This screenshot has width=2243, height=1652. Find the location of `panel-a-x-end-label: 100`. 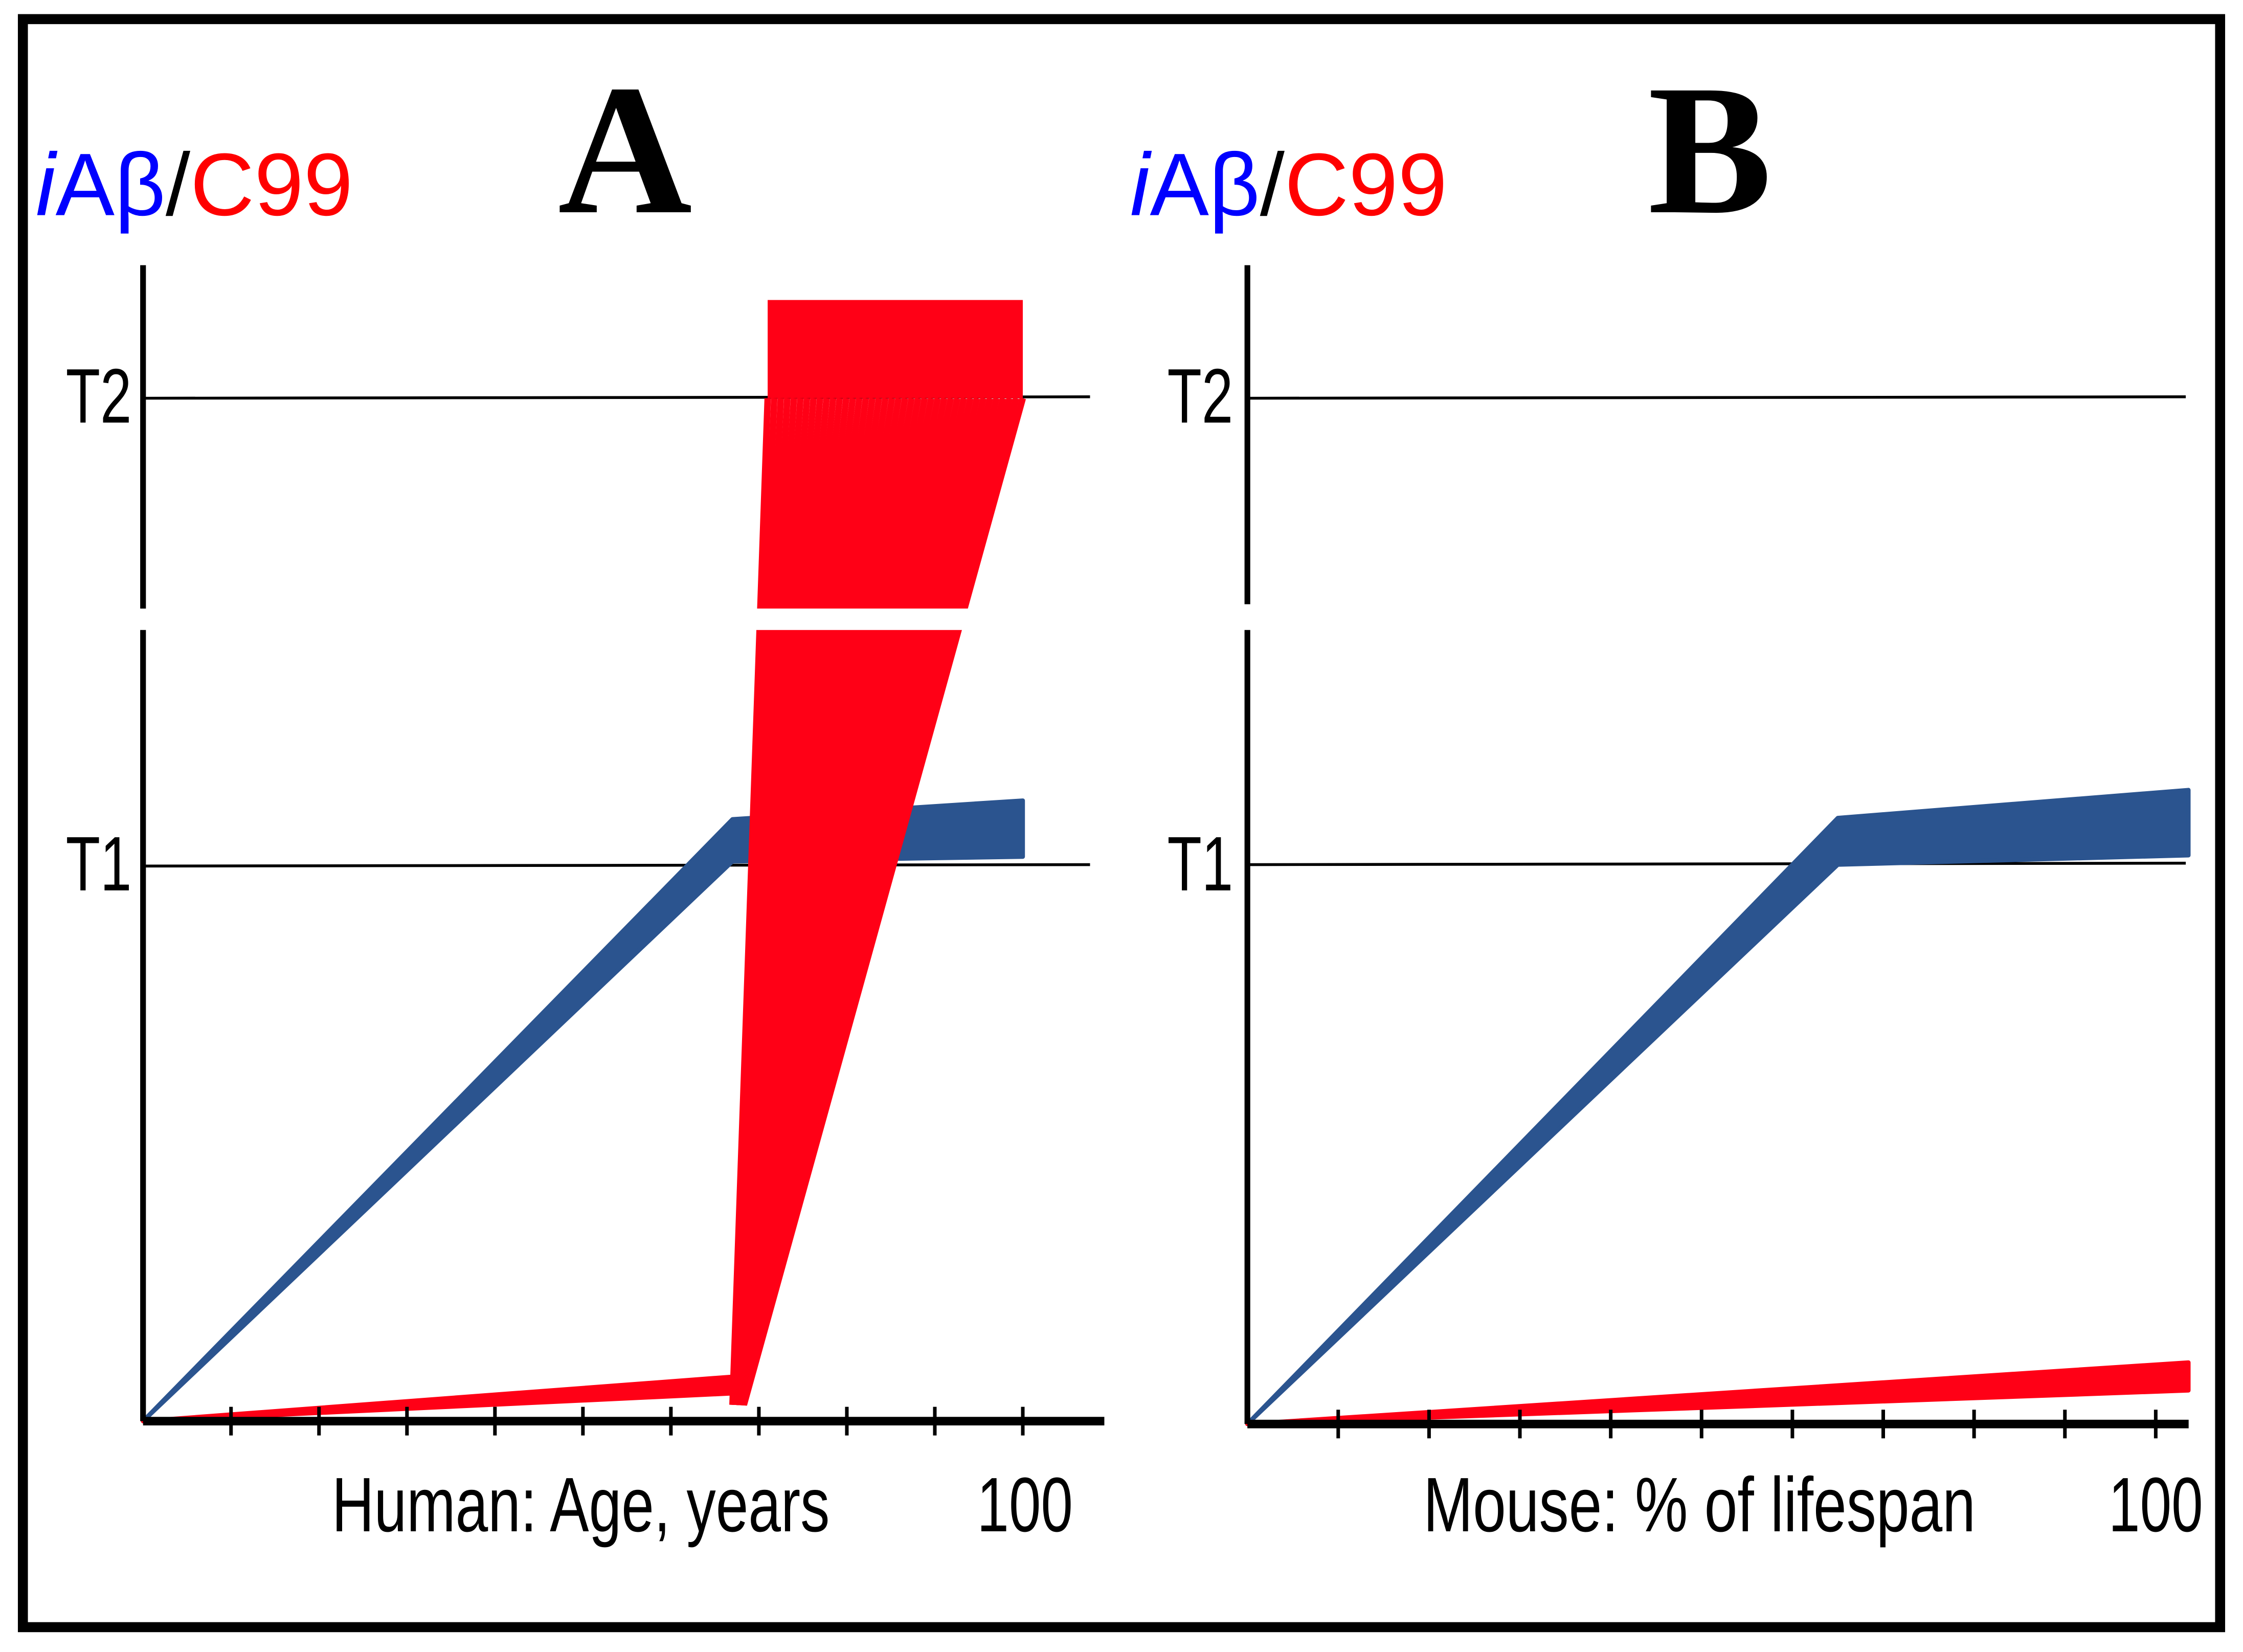

panel-a-x-end-label: 100 is located at coordinates (1024, 1505).